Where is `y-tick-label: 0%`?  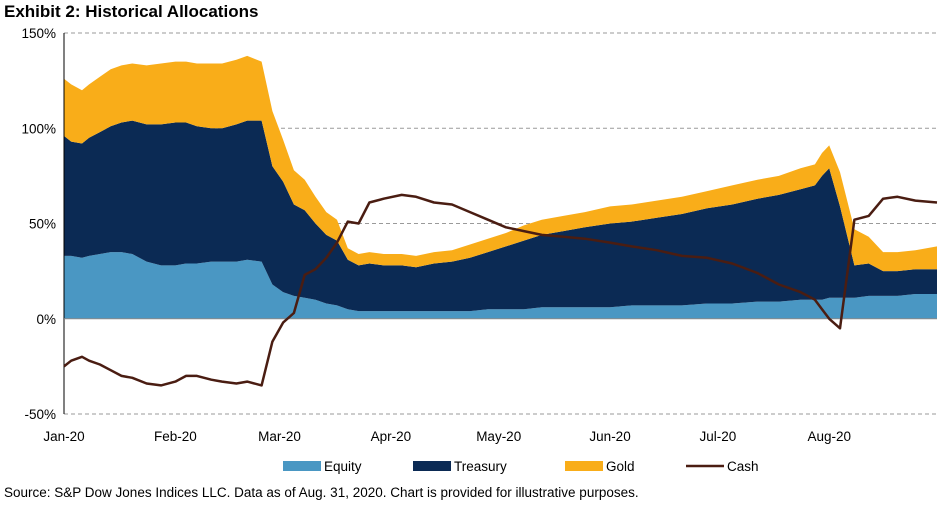
y-tick-label: 0% is located at coordinates (46, 319).